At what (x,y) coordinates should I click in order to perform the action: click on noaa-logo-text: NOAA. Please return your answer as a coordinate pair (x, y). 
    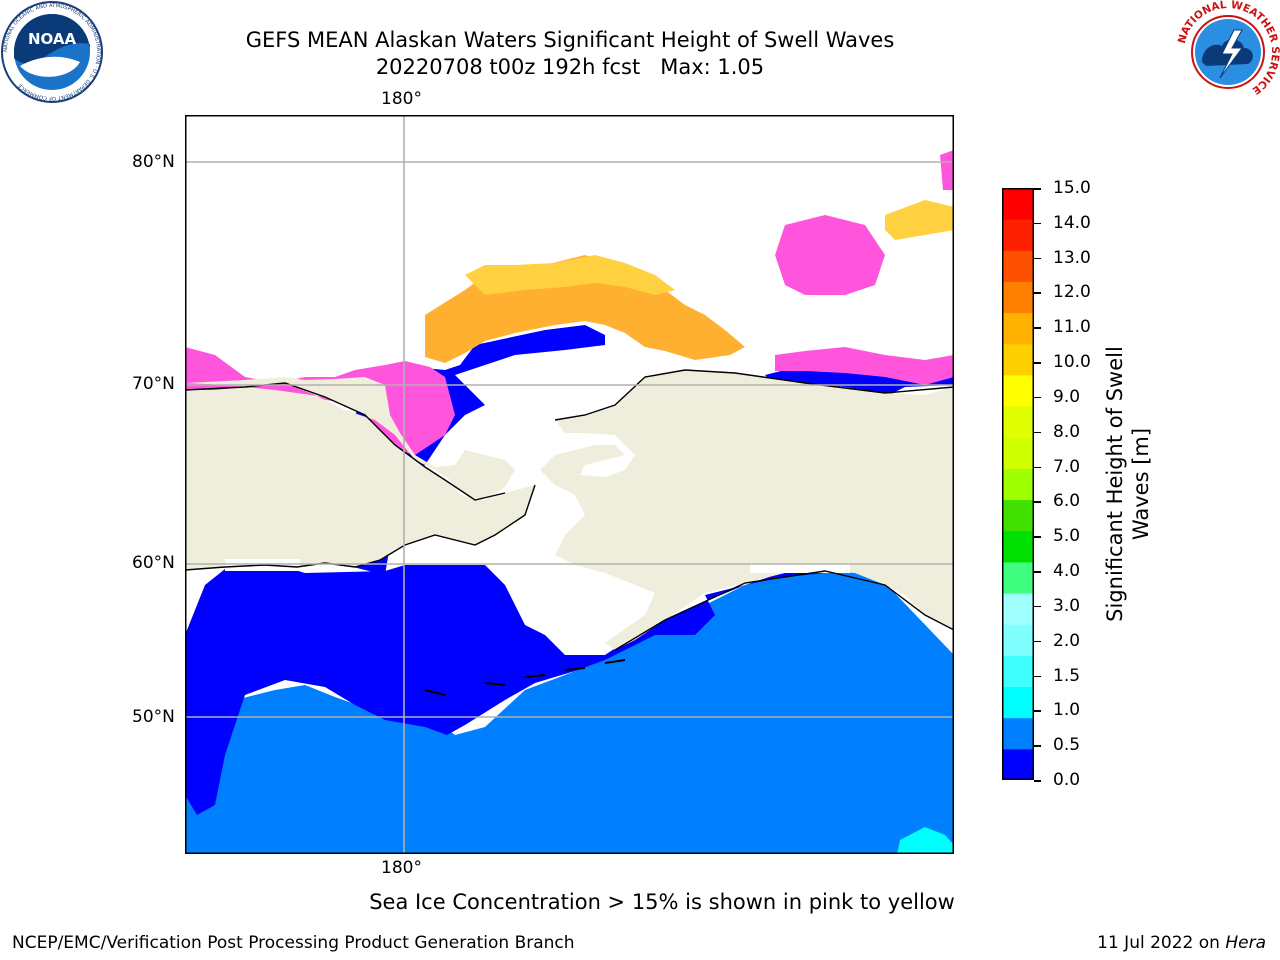
    Looking at the image, I should click on (52, 39).